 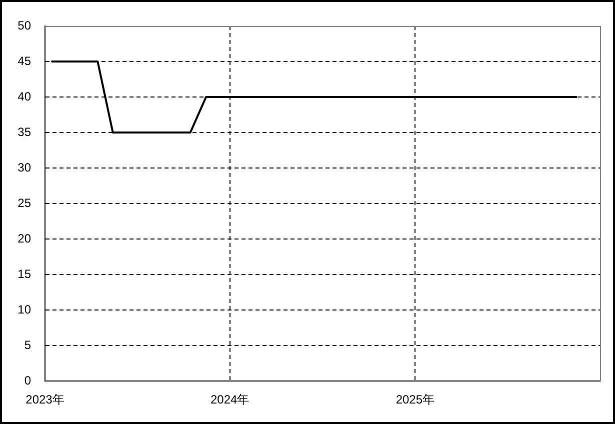 What do you see at coordinates (25, 203) in the screenshot?
I see `y-tick-label: 25` at bounding box center [25, 203].